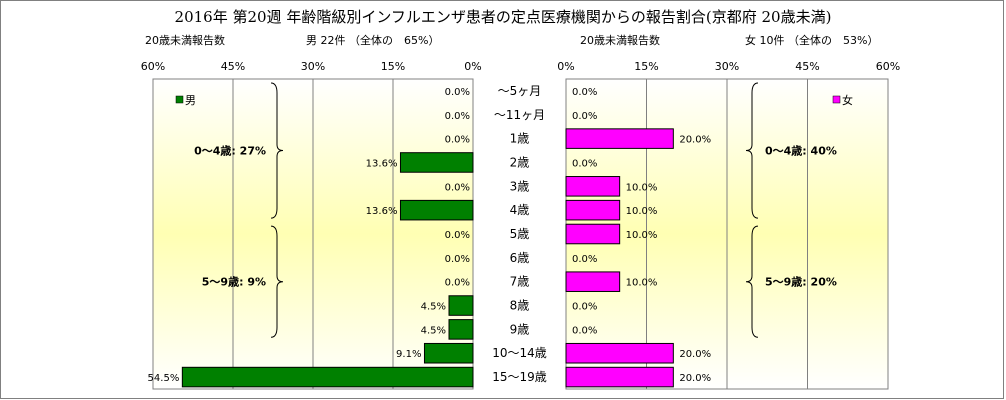  What do you see at coordinates (847, 100) in the screenshot?
I see `female-legend-label: 女` at bounding box center [847, 100].